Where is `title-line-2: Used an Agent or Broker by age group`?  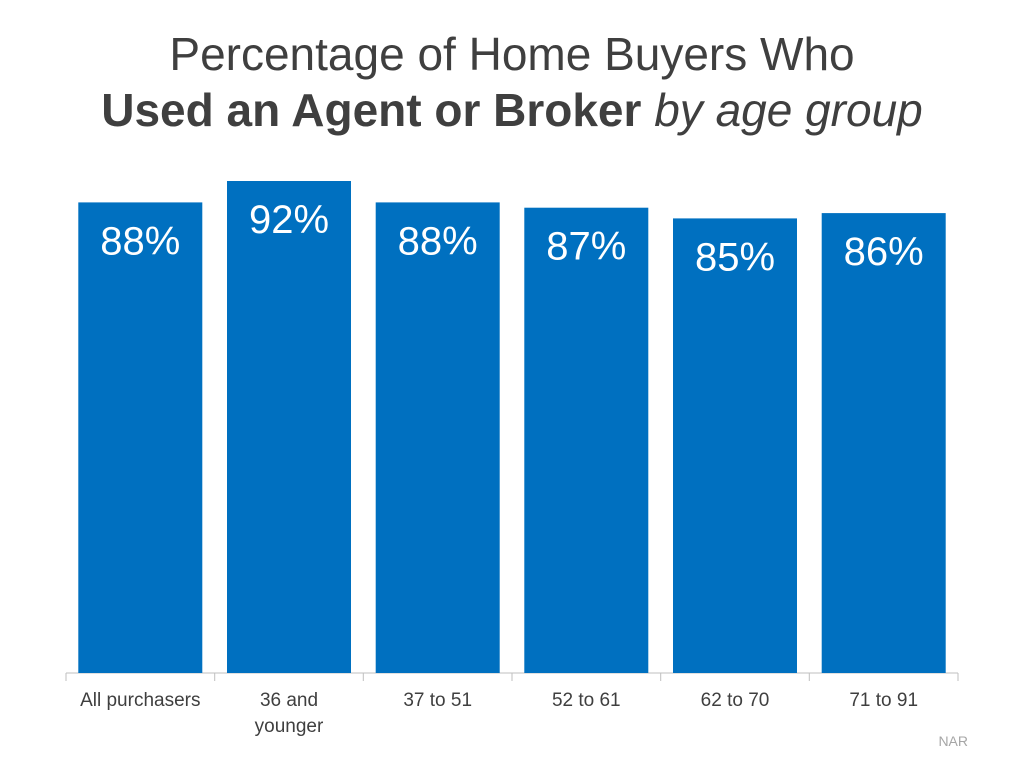 title-line-2: Used an Agent or Broker by age group is located at coordinates (512, 110).